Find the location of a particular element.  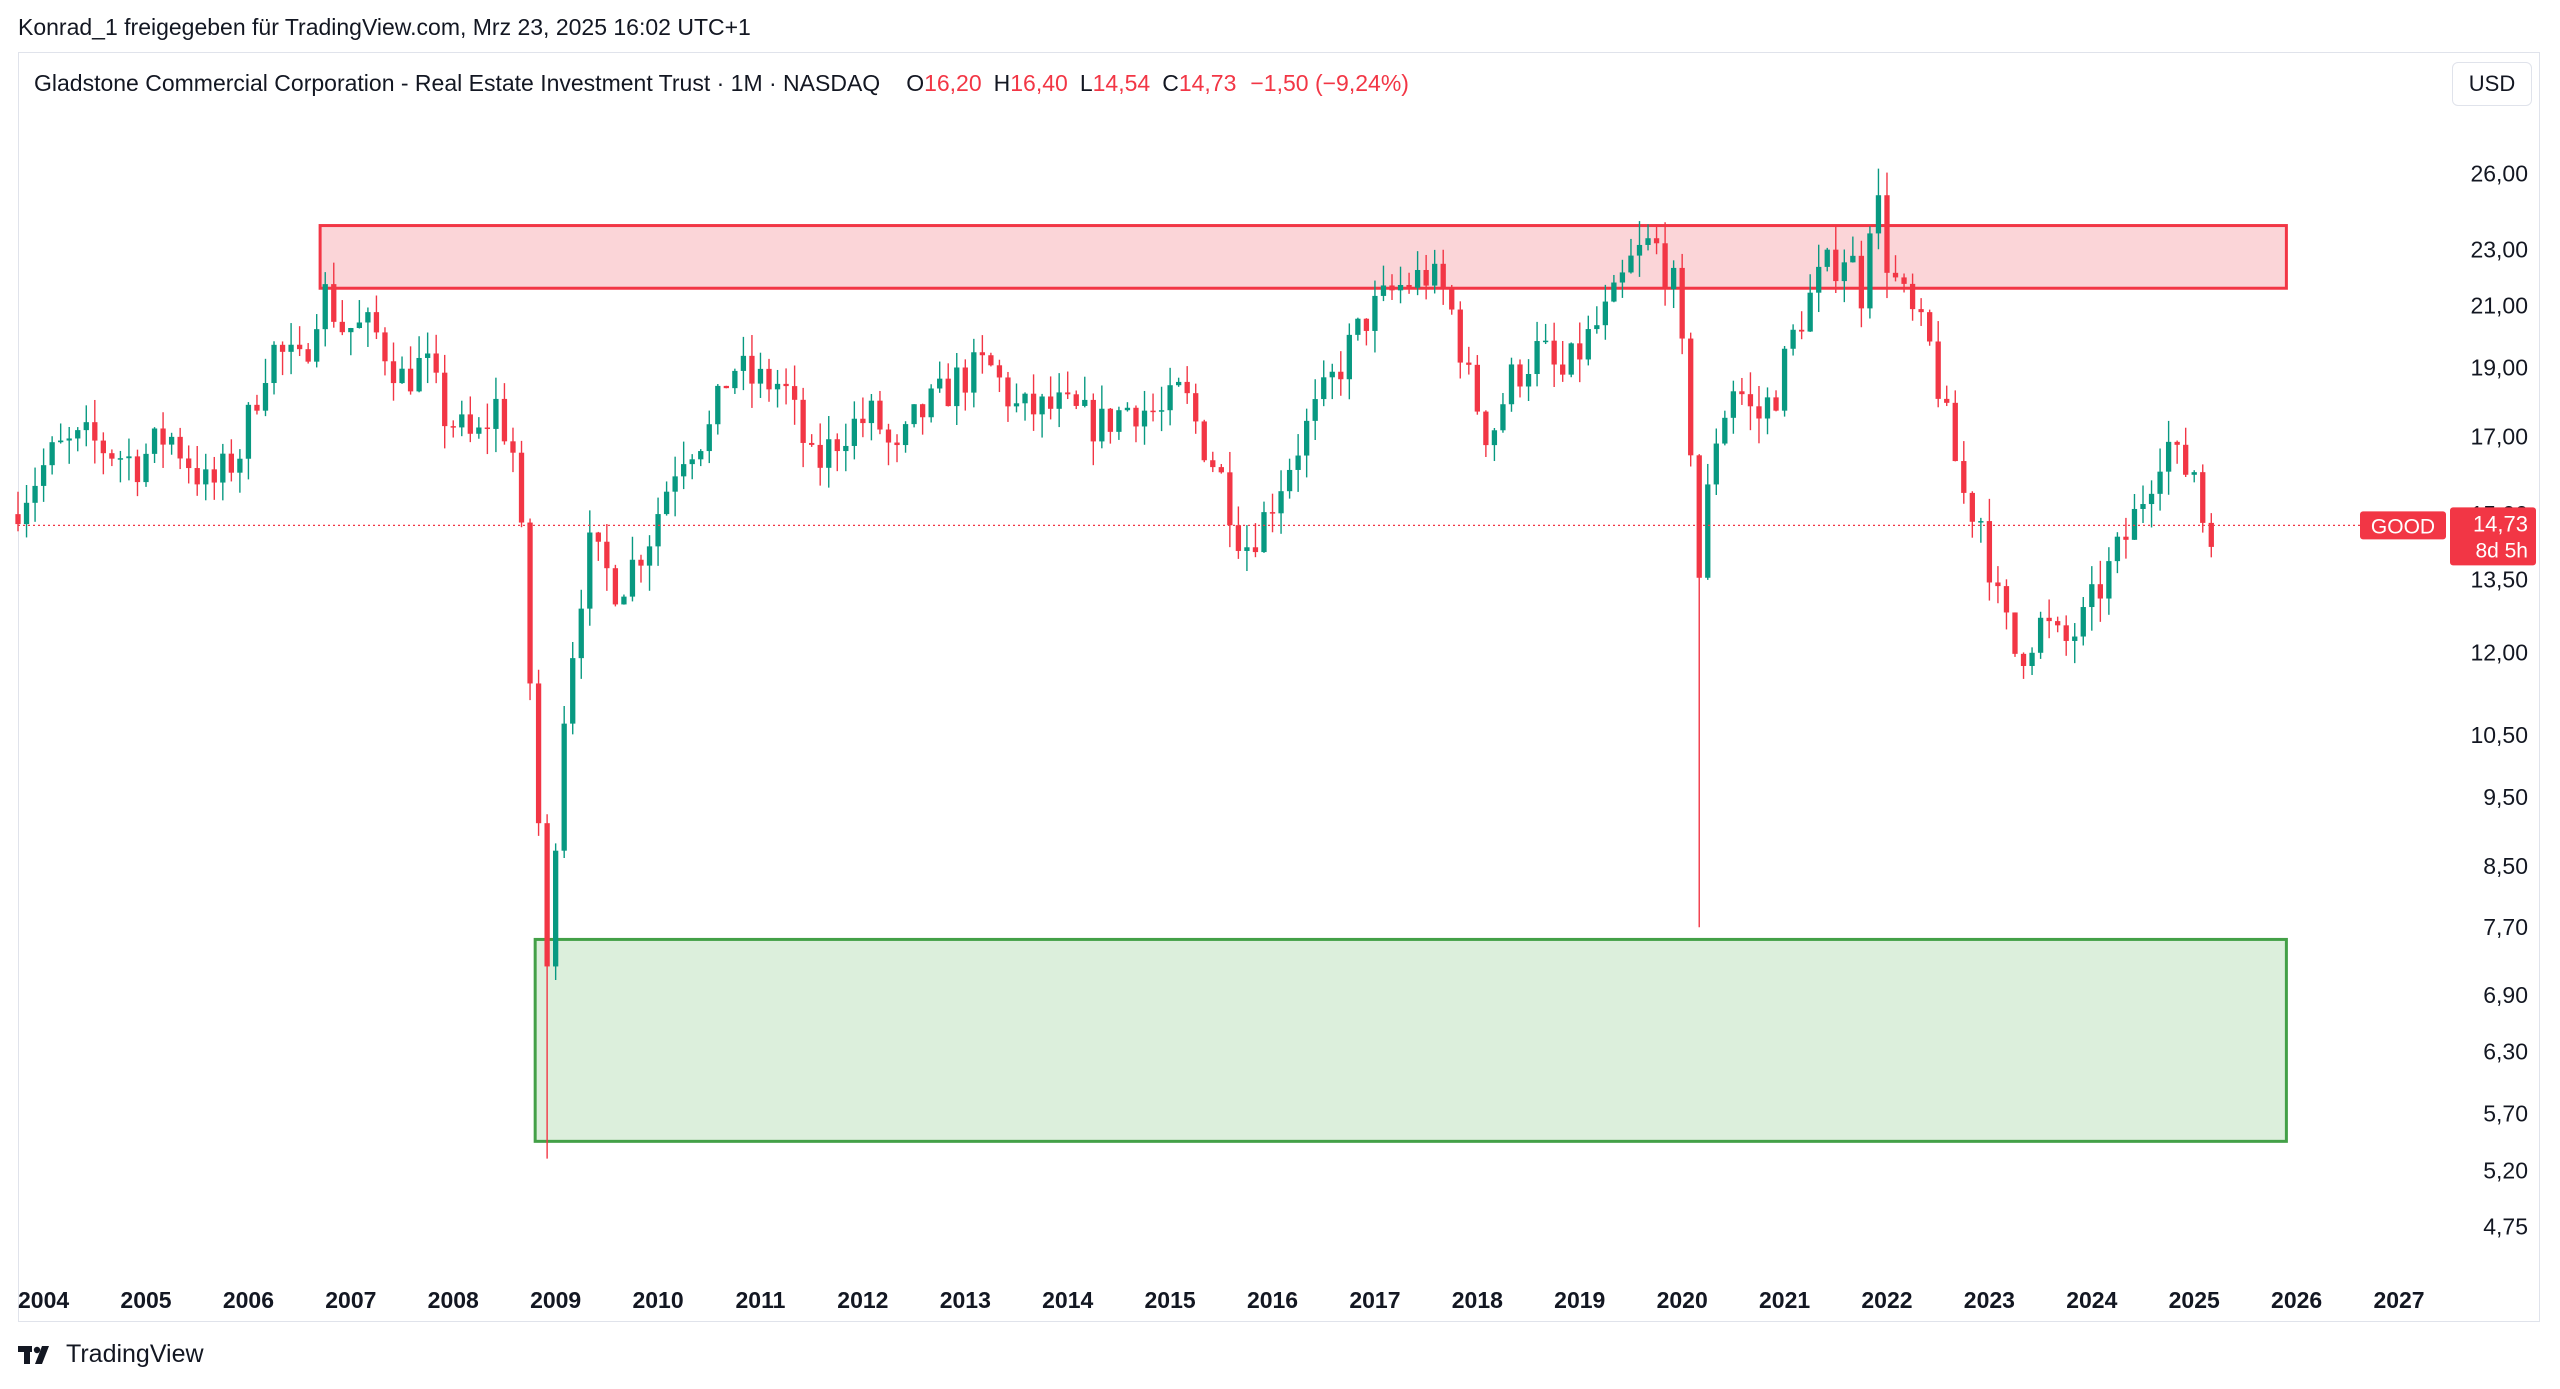

y-tick-label: 5,20 is located at coordinates (2505, 1170).